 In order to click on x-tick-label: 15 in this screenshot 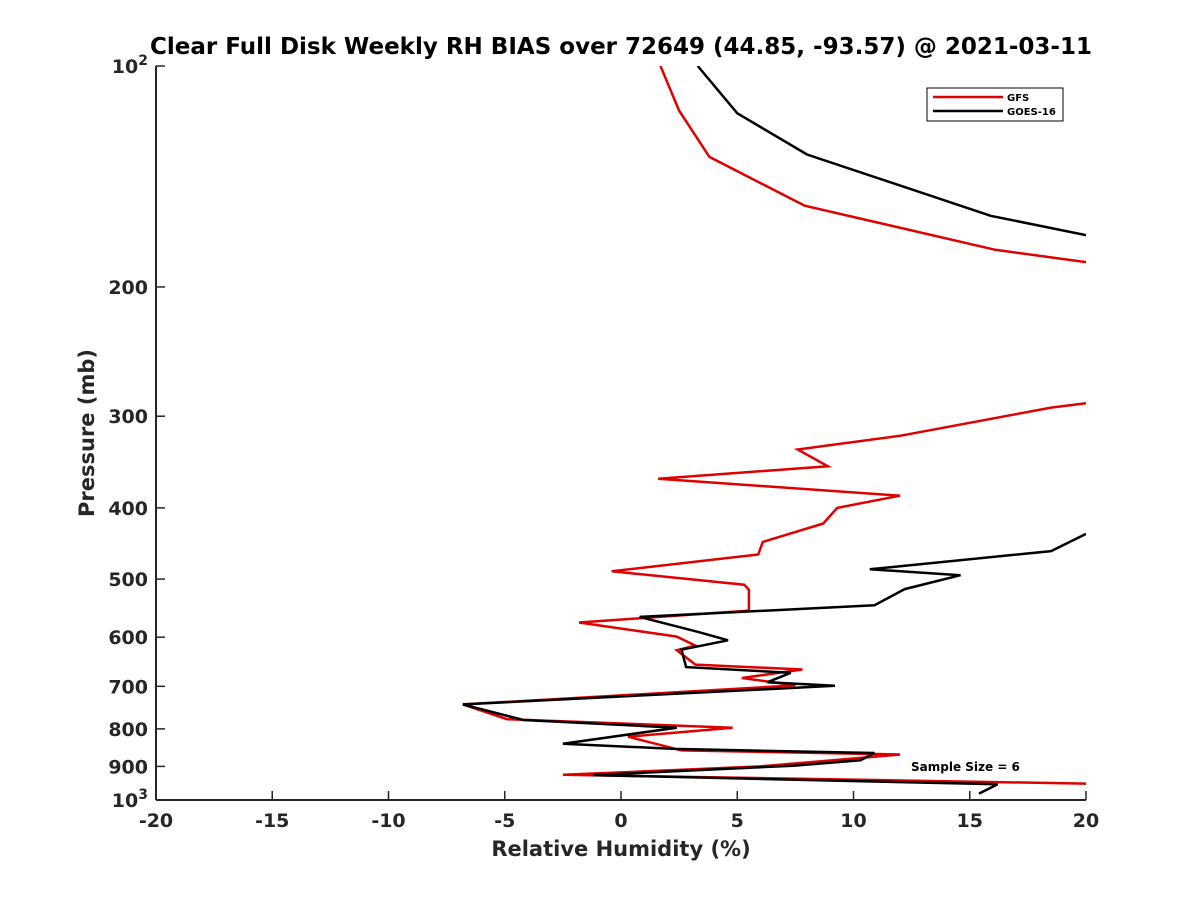, I will do `click(970, 821)`.